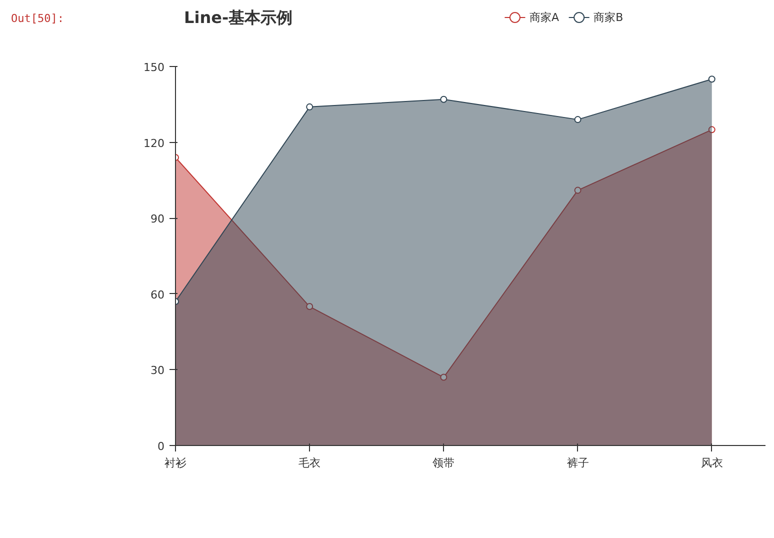 The width and height of the screenshot is (774, 538). Describe the element at coordinates (545, 17) in the screenshot. I see `legend-label: 商家A` at that location.